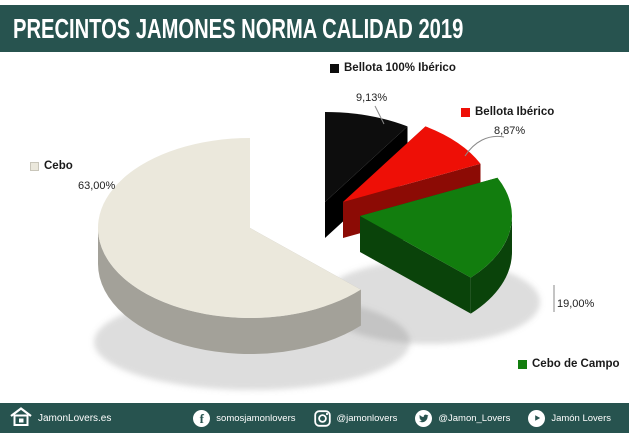 Image resolution: width=629 pixels, height=433 pixels. I want to click on legend-cebo: Cebo, so click(51, 166).